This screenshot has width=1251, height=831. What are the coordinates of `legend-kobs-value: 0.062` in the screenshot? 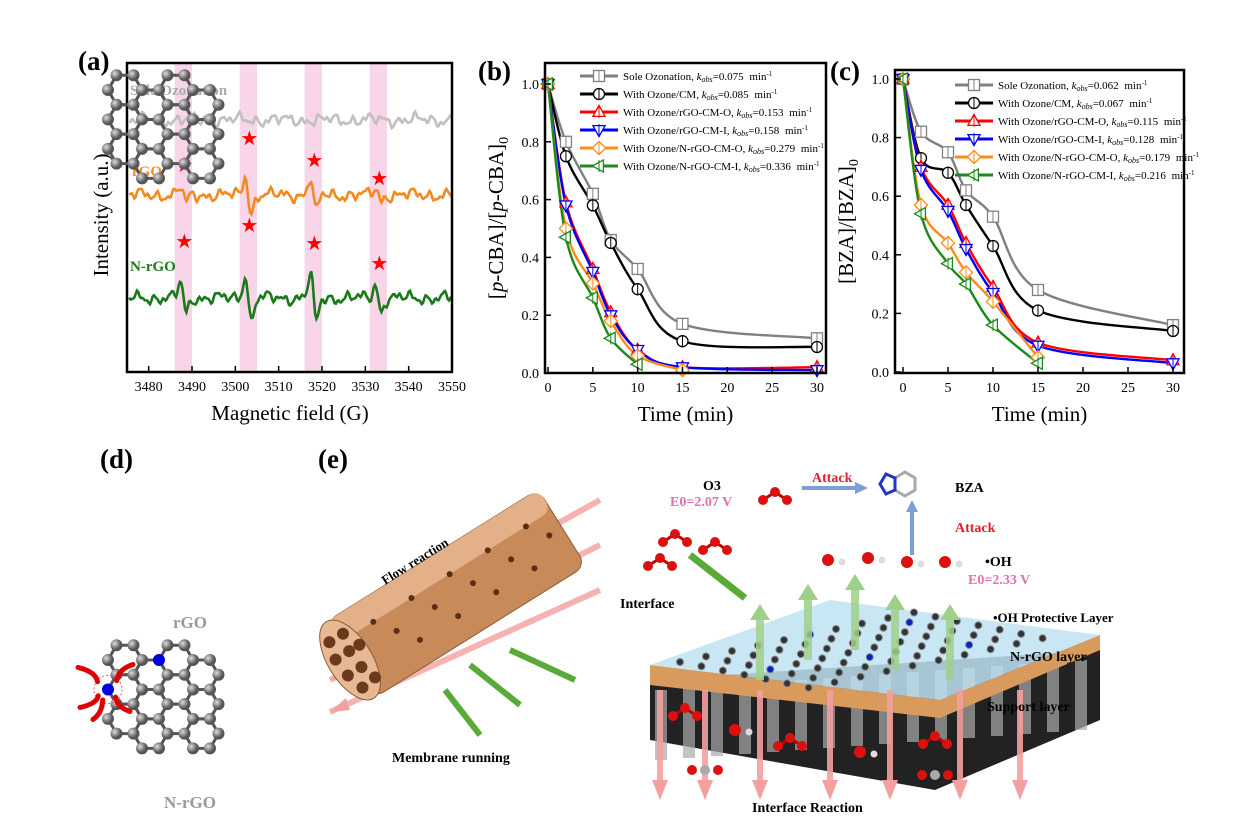 It's located at (1106, 86).